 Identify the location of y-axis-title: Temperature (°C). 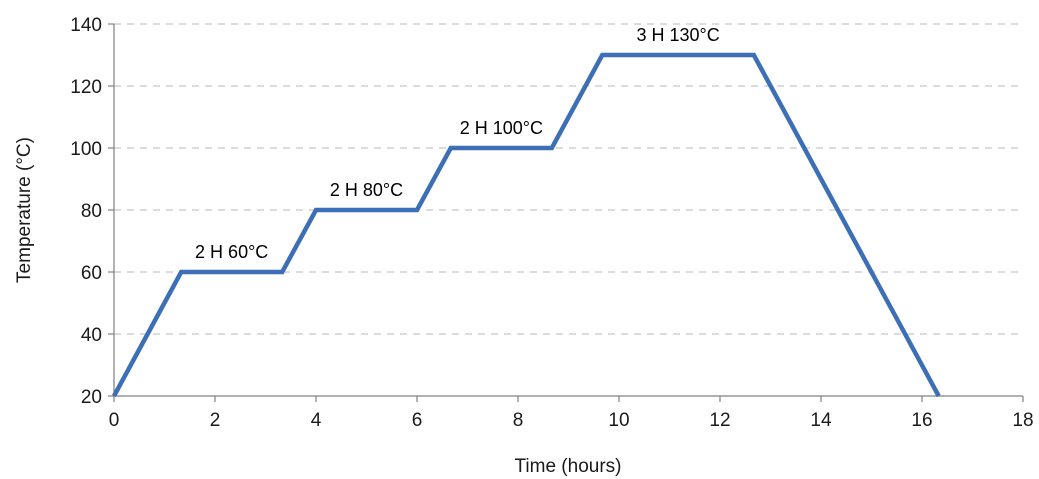
(24, 210).